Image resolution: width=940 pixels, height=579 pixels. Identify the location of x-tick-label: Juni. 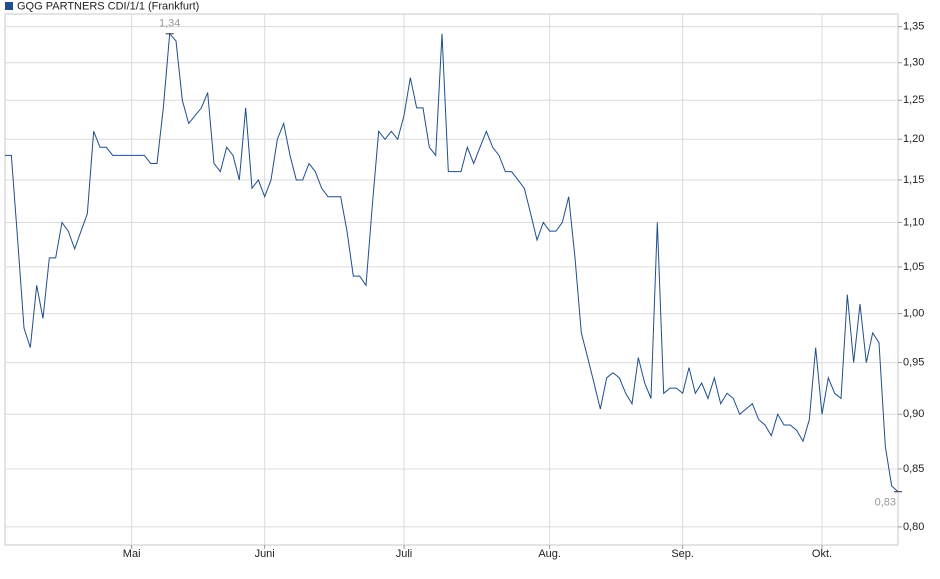
(265, 554).